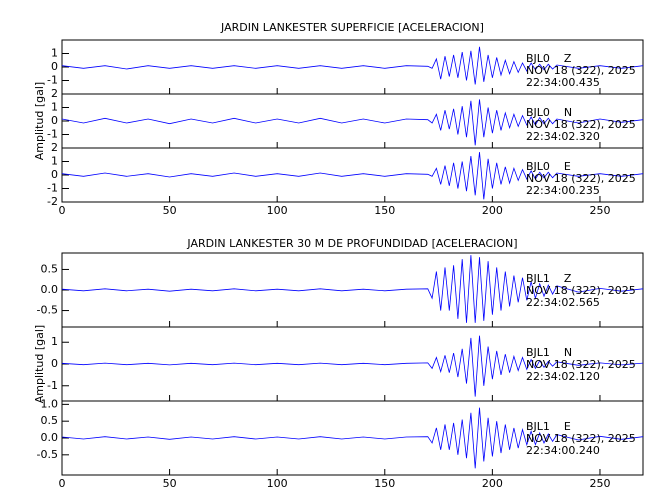 Image resolution: width=650 pixels, height=500 pixels. Describe the element at coordinates (549, 112) in the screenshot. I see `station-label: BJL0 N` at that location.